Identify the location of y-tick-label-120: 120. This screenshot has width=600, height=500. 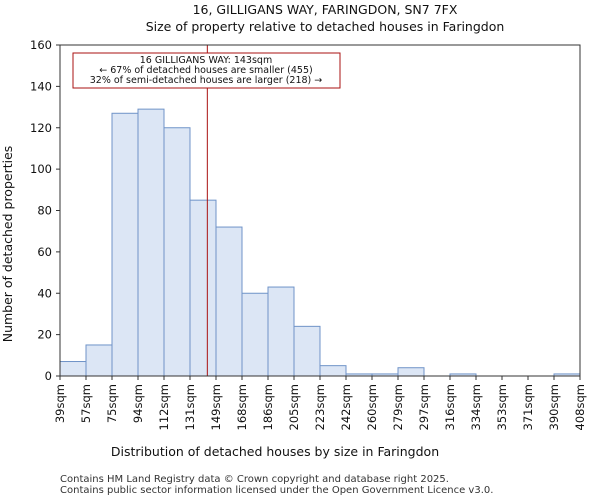
(41, 128).